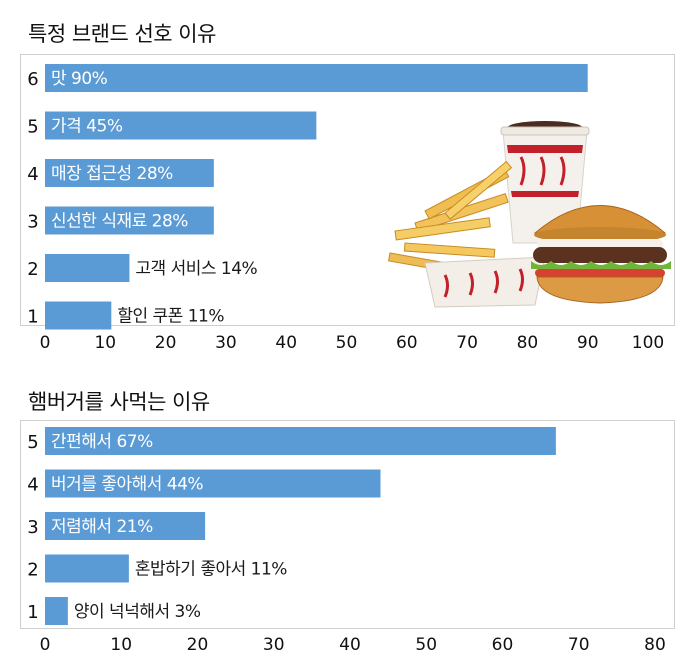 The height and width of the screenshot is (672, 685). I want to click on chart-title-brand-preference: 특정 브랜드 선호 이유, so click(122, 34).